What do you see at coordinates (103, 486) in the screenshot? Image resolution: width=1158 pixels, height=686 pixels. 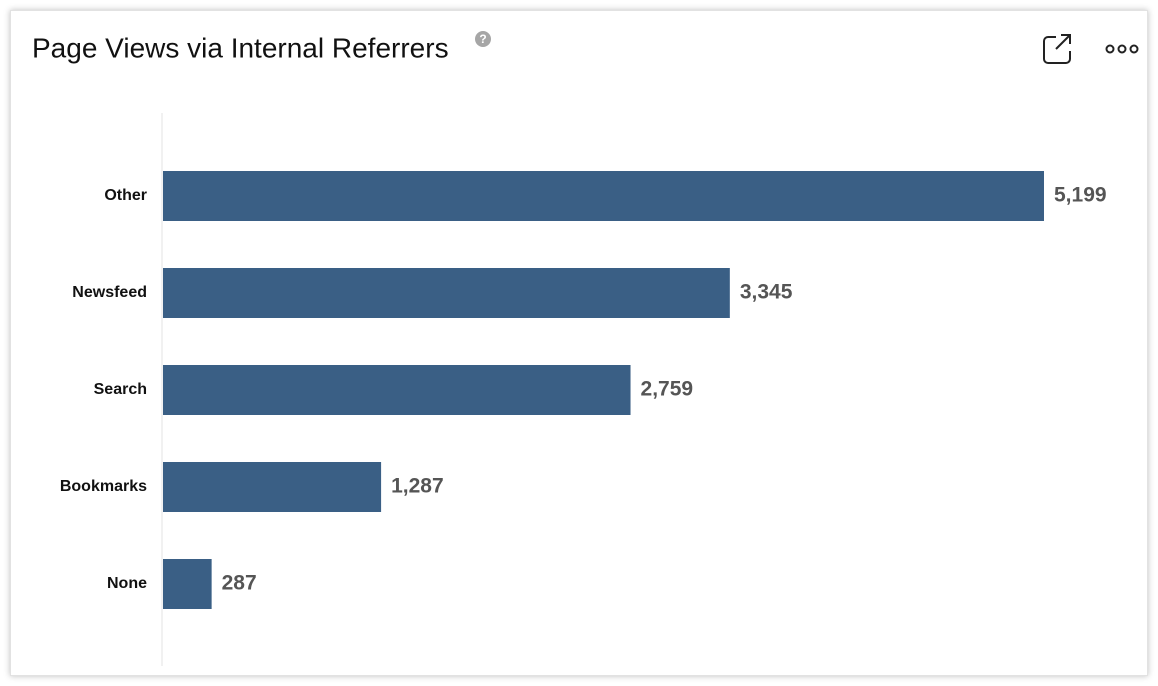 I see `y-tick-label: Bookmarks` at bounding box center [103, 486].